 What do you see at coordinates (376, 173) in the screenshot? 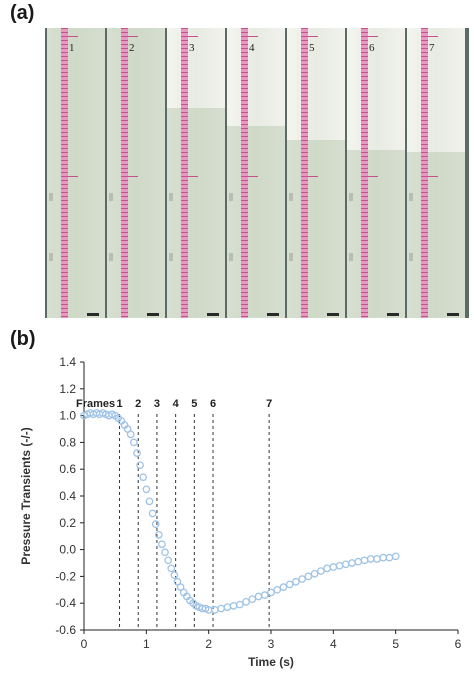
I see `frame-photo: 6` at bounding box center [376, 173].